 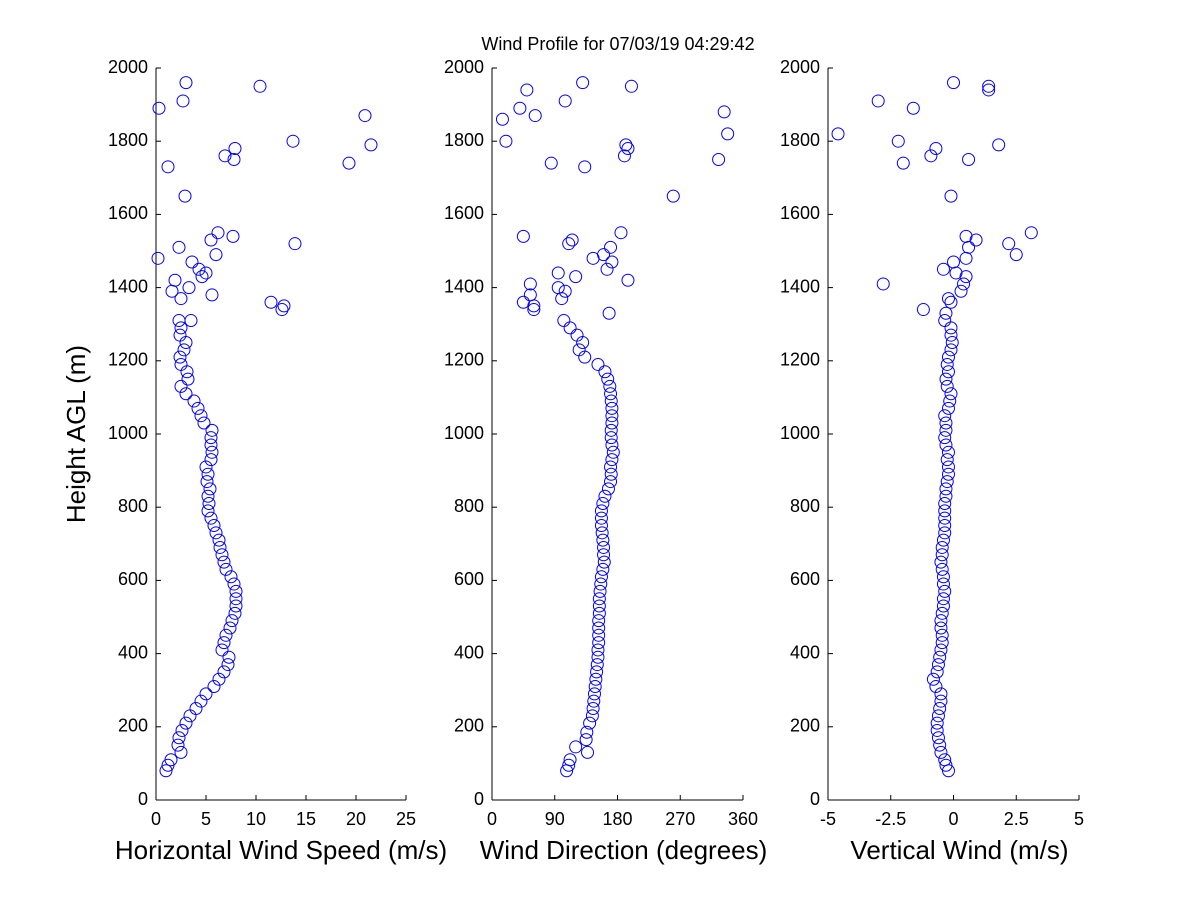 I want to click on x-tick-label: 180, so click(x=617, y=819).